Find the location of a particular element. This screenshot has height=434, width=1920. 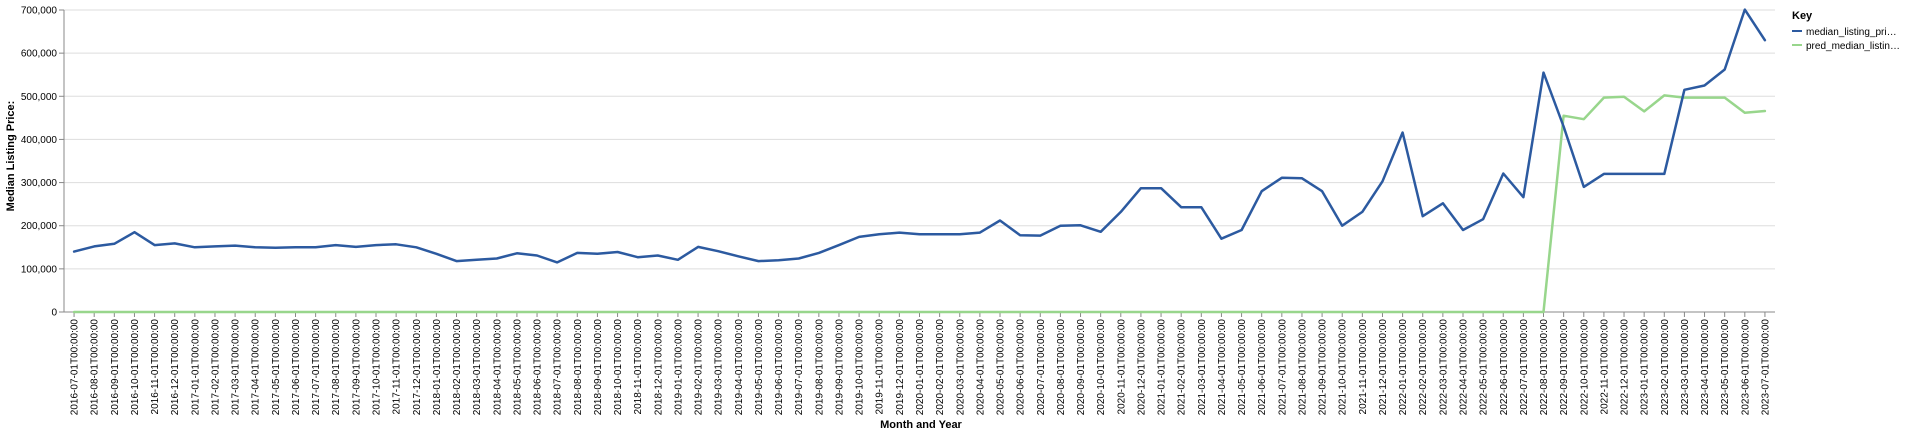

x-tick-label: 2020-12-01T00:00:00 is located at coordinates (1141, 367).